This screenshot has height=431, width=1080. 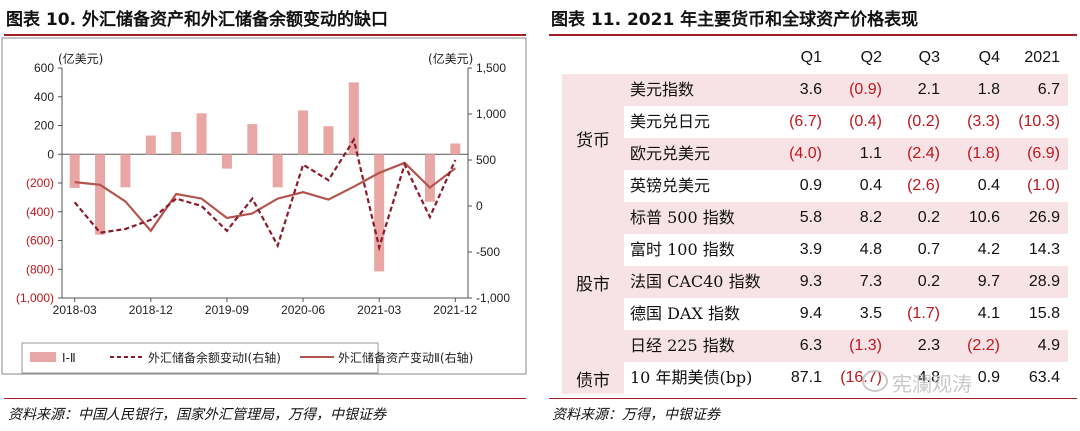 What do you see at coordinates (983, 153) in the screenshot?
I see `value-cell: (1.8)` at bounding box center [983, 153].